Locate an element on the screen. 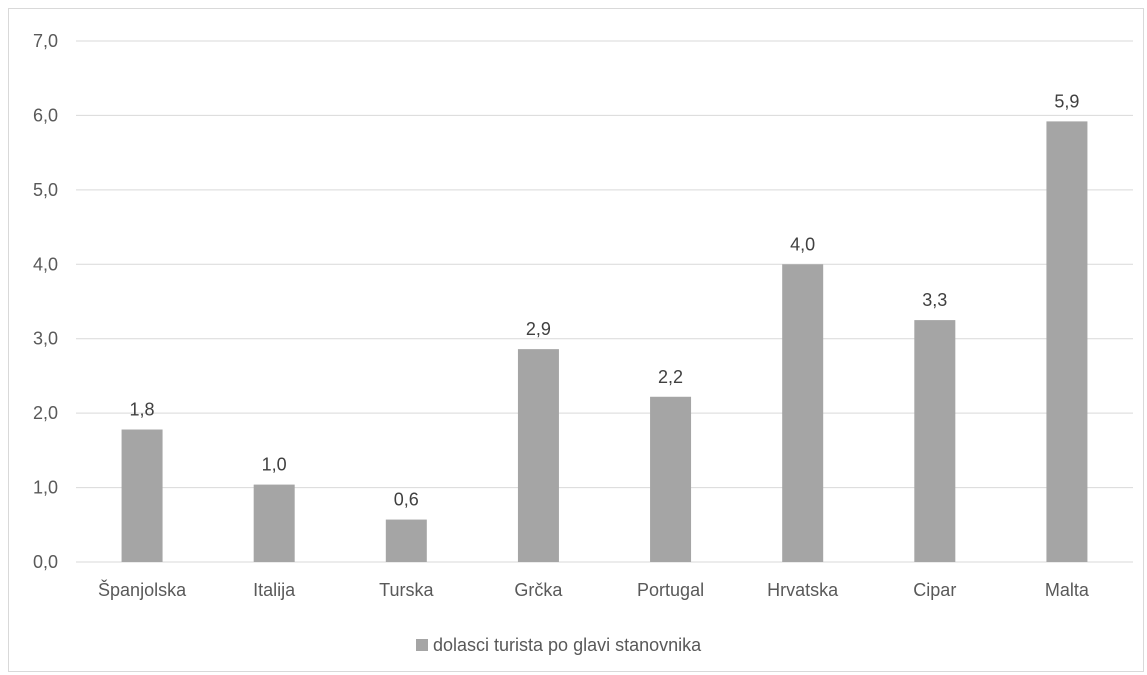  x-tick-label: Portugal is located at coordinates (670, 590).